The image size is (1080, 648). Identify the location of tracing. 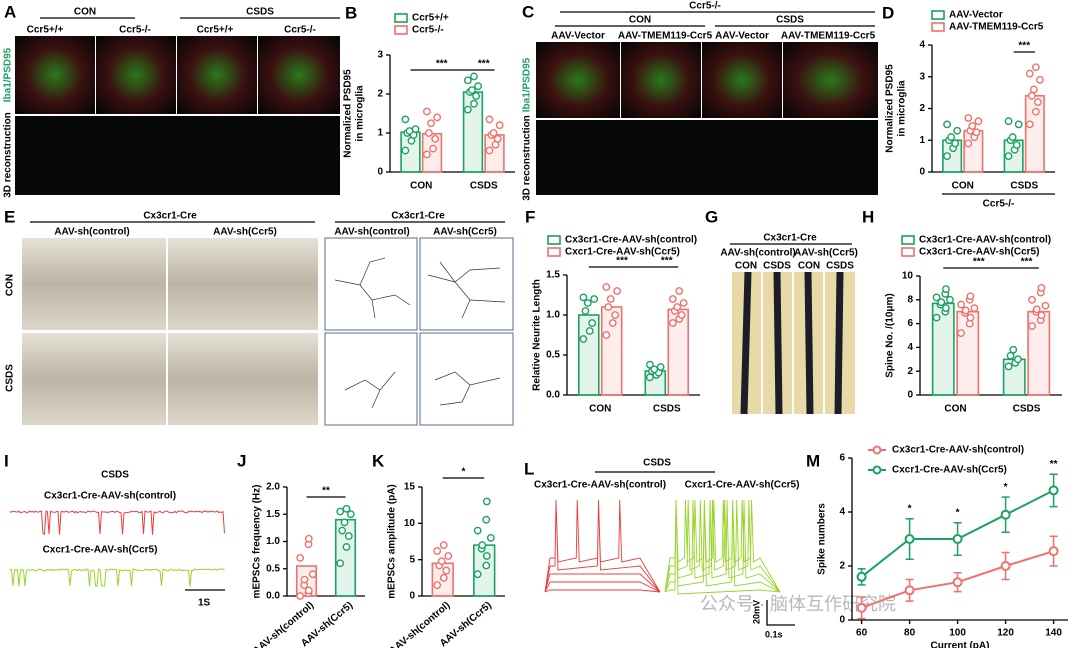
(371, 379).